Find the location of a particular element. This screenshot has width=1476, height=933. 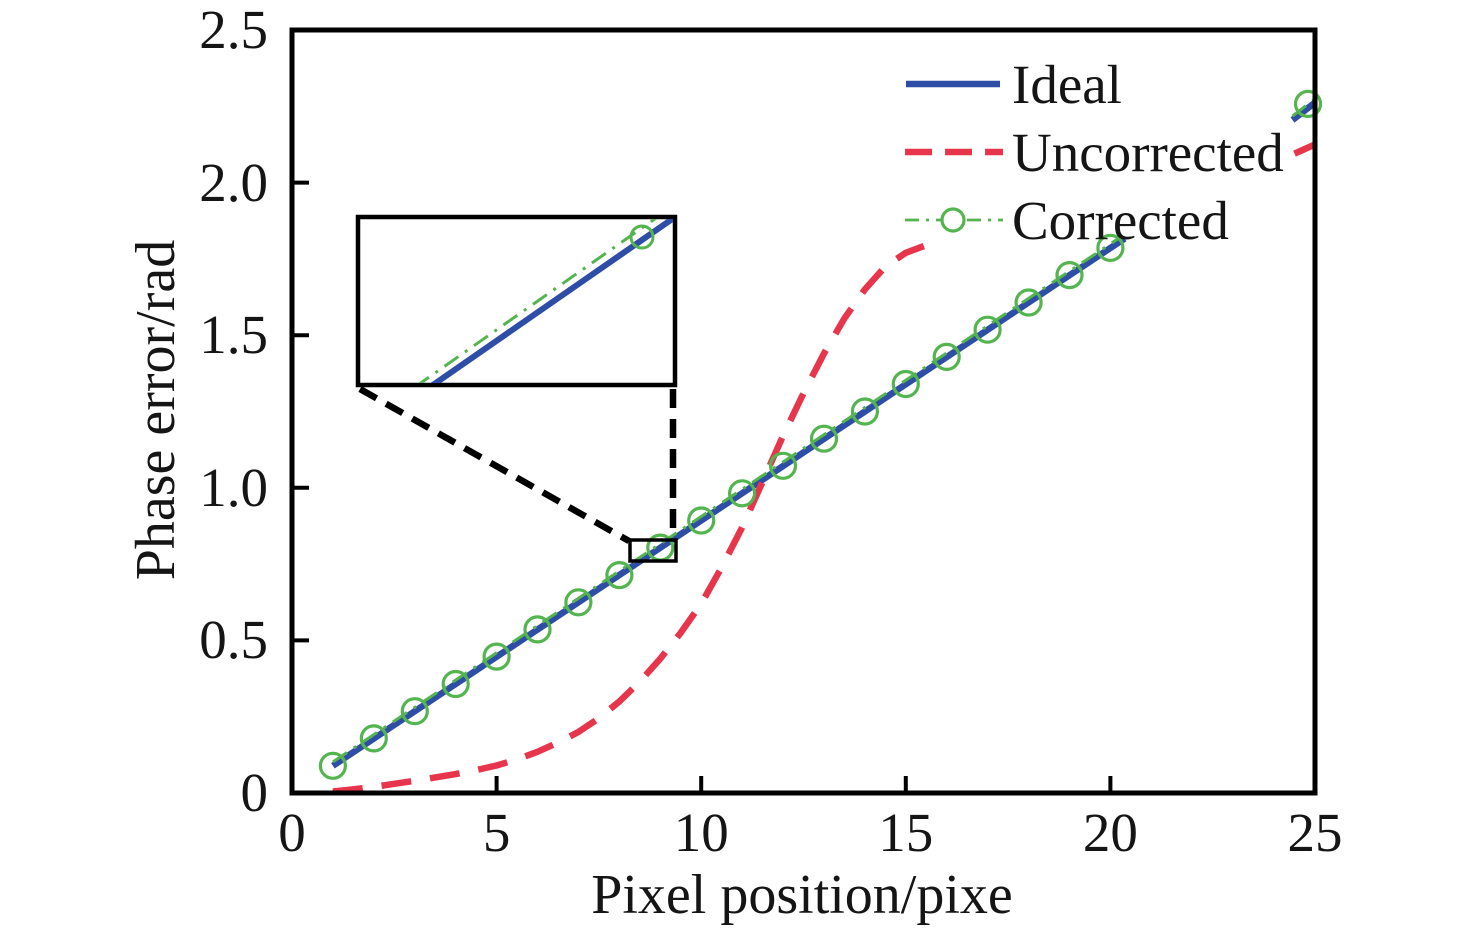

inset-box is located at coordinates (516, 301).